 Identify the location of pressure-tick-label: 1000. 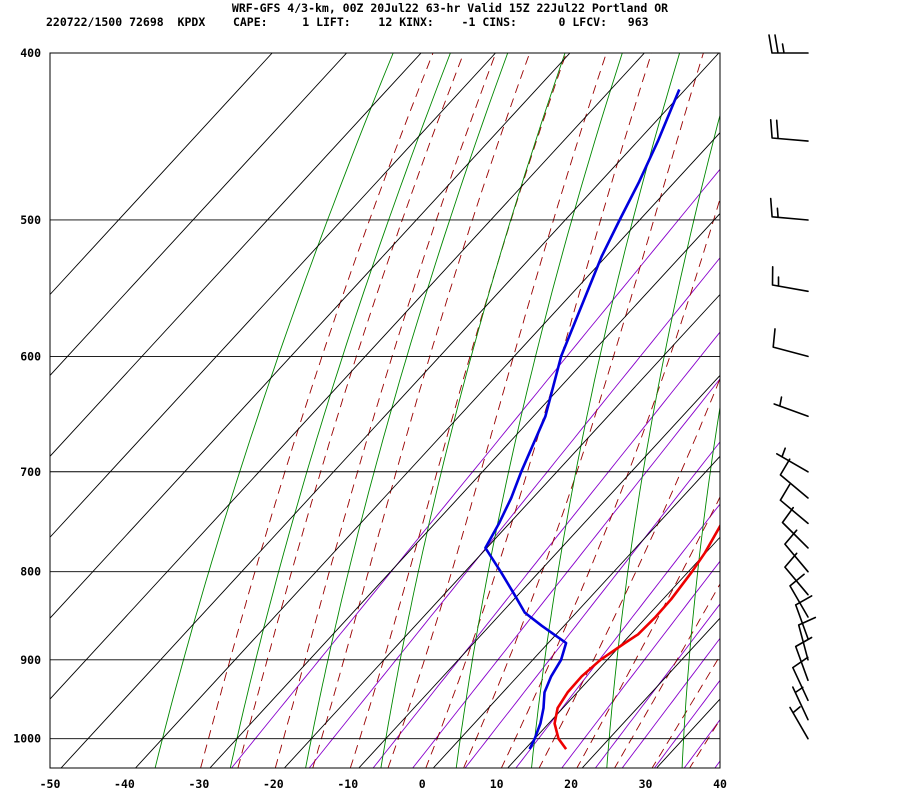
(27, 739).